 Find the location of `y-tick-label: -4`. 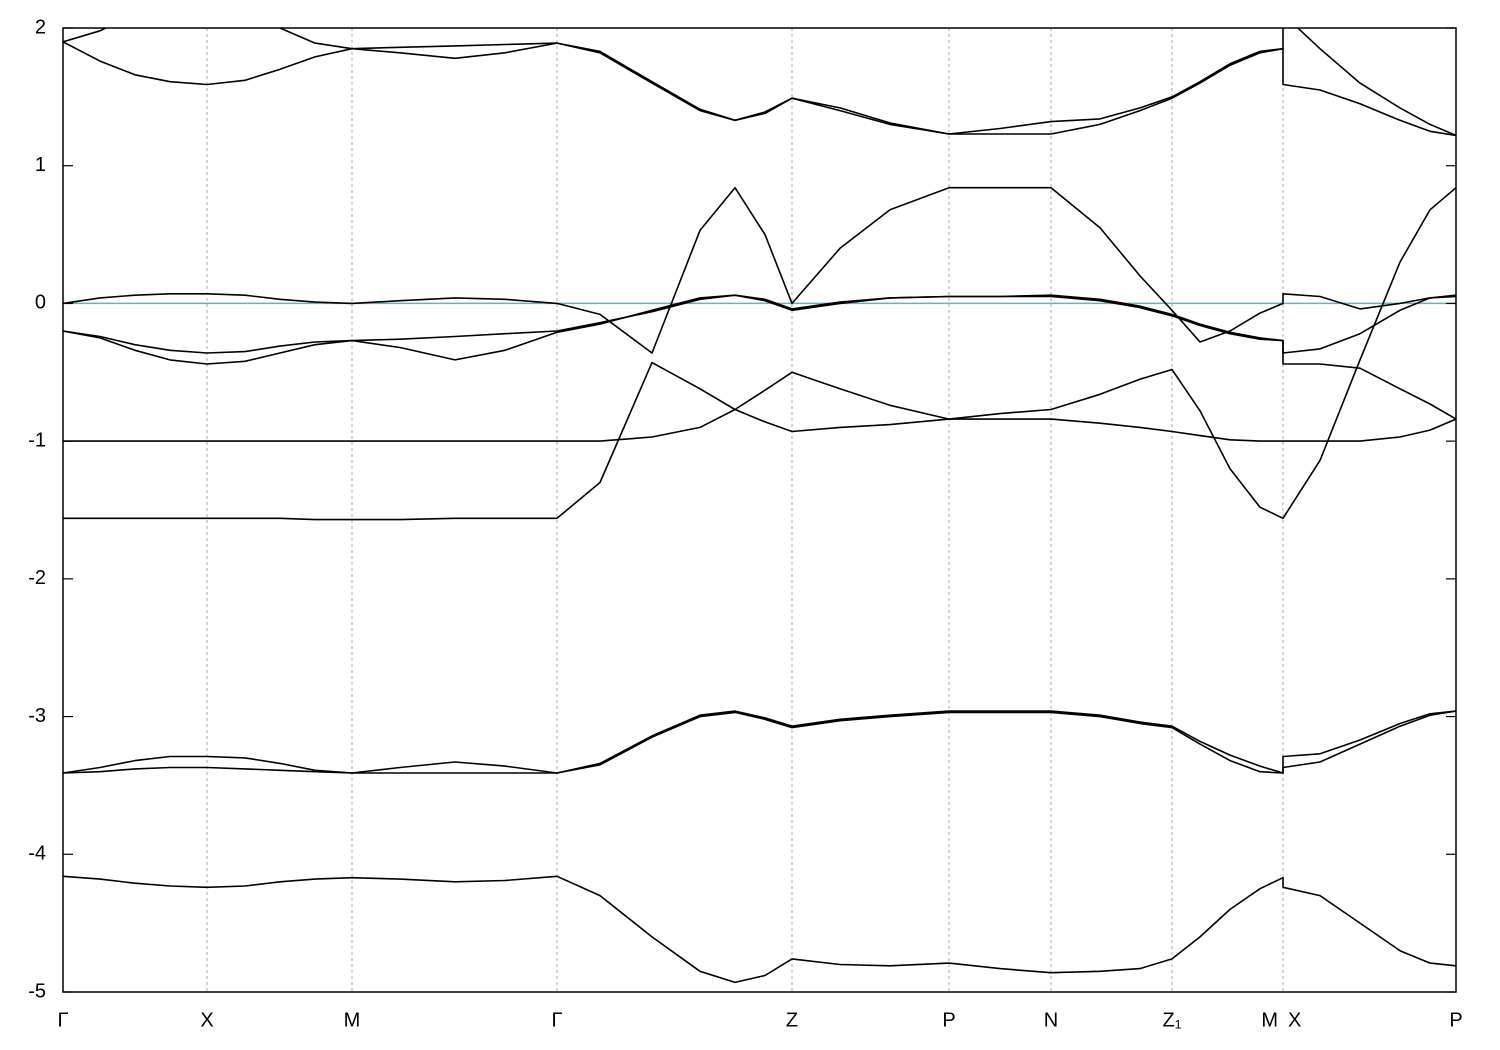

y-tick-label: -4 is located at coordinates (37, 854).